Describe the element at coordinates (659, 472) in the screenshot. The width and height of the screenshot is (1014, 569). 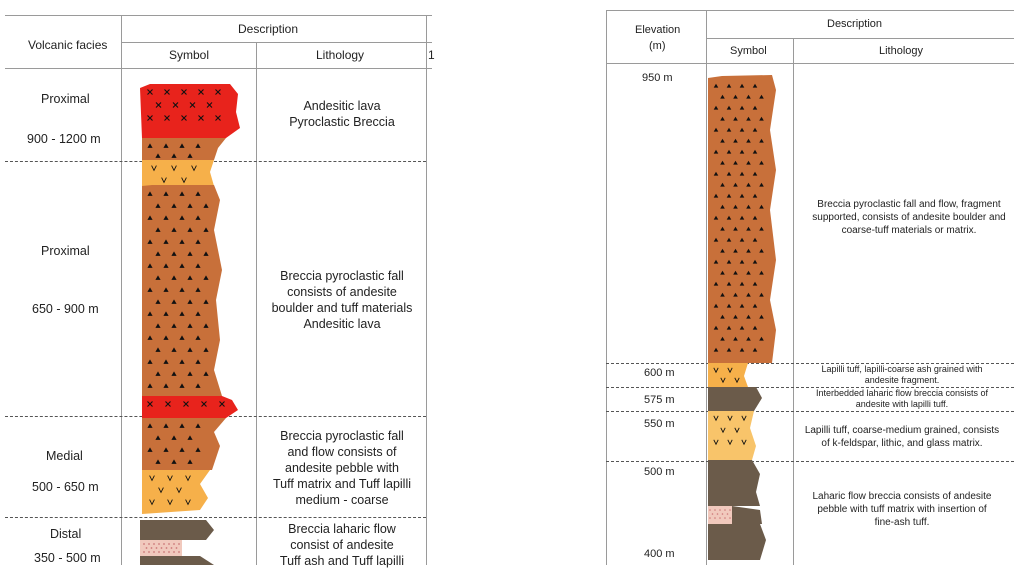
I see `elevation-label: 500 m` at that location.